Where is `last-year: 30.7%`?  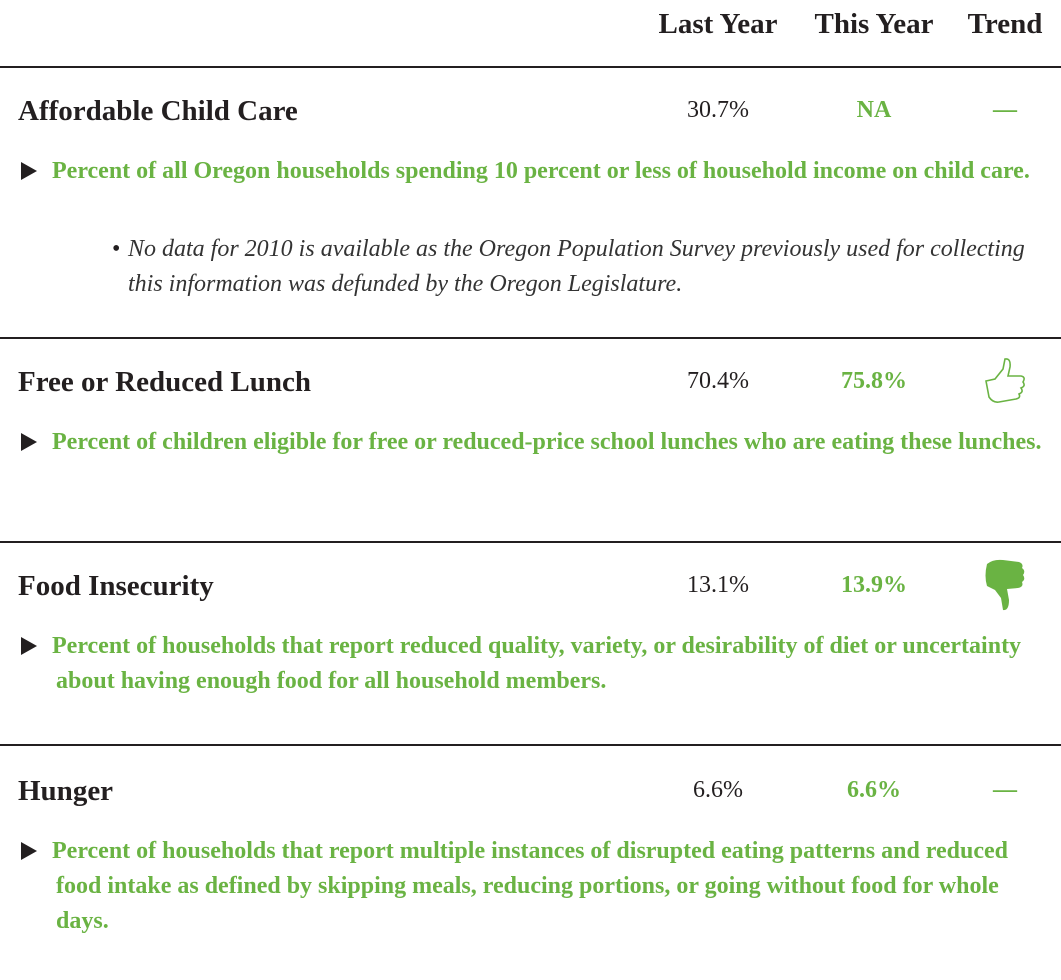 last-year: 30.7% is located at coordinates (718, 110).